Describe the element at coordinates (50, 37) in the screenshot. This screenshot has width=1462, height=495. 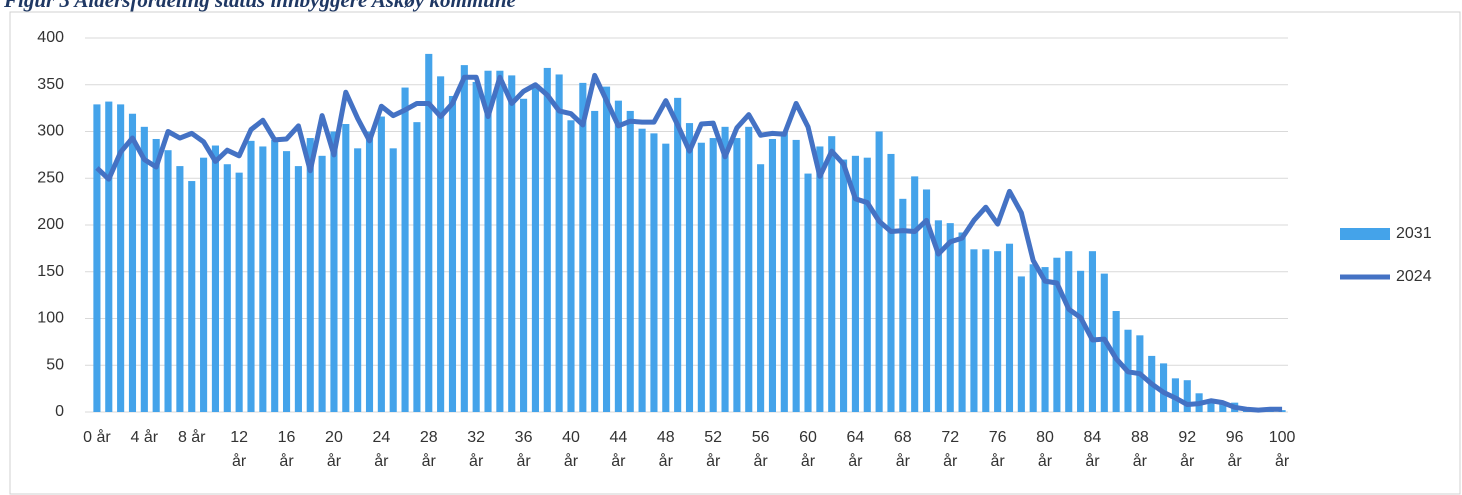
I see `y-tick-label: 400` at that location.